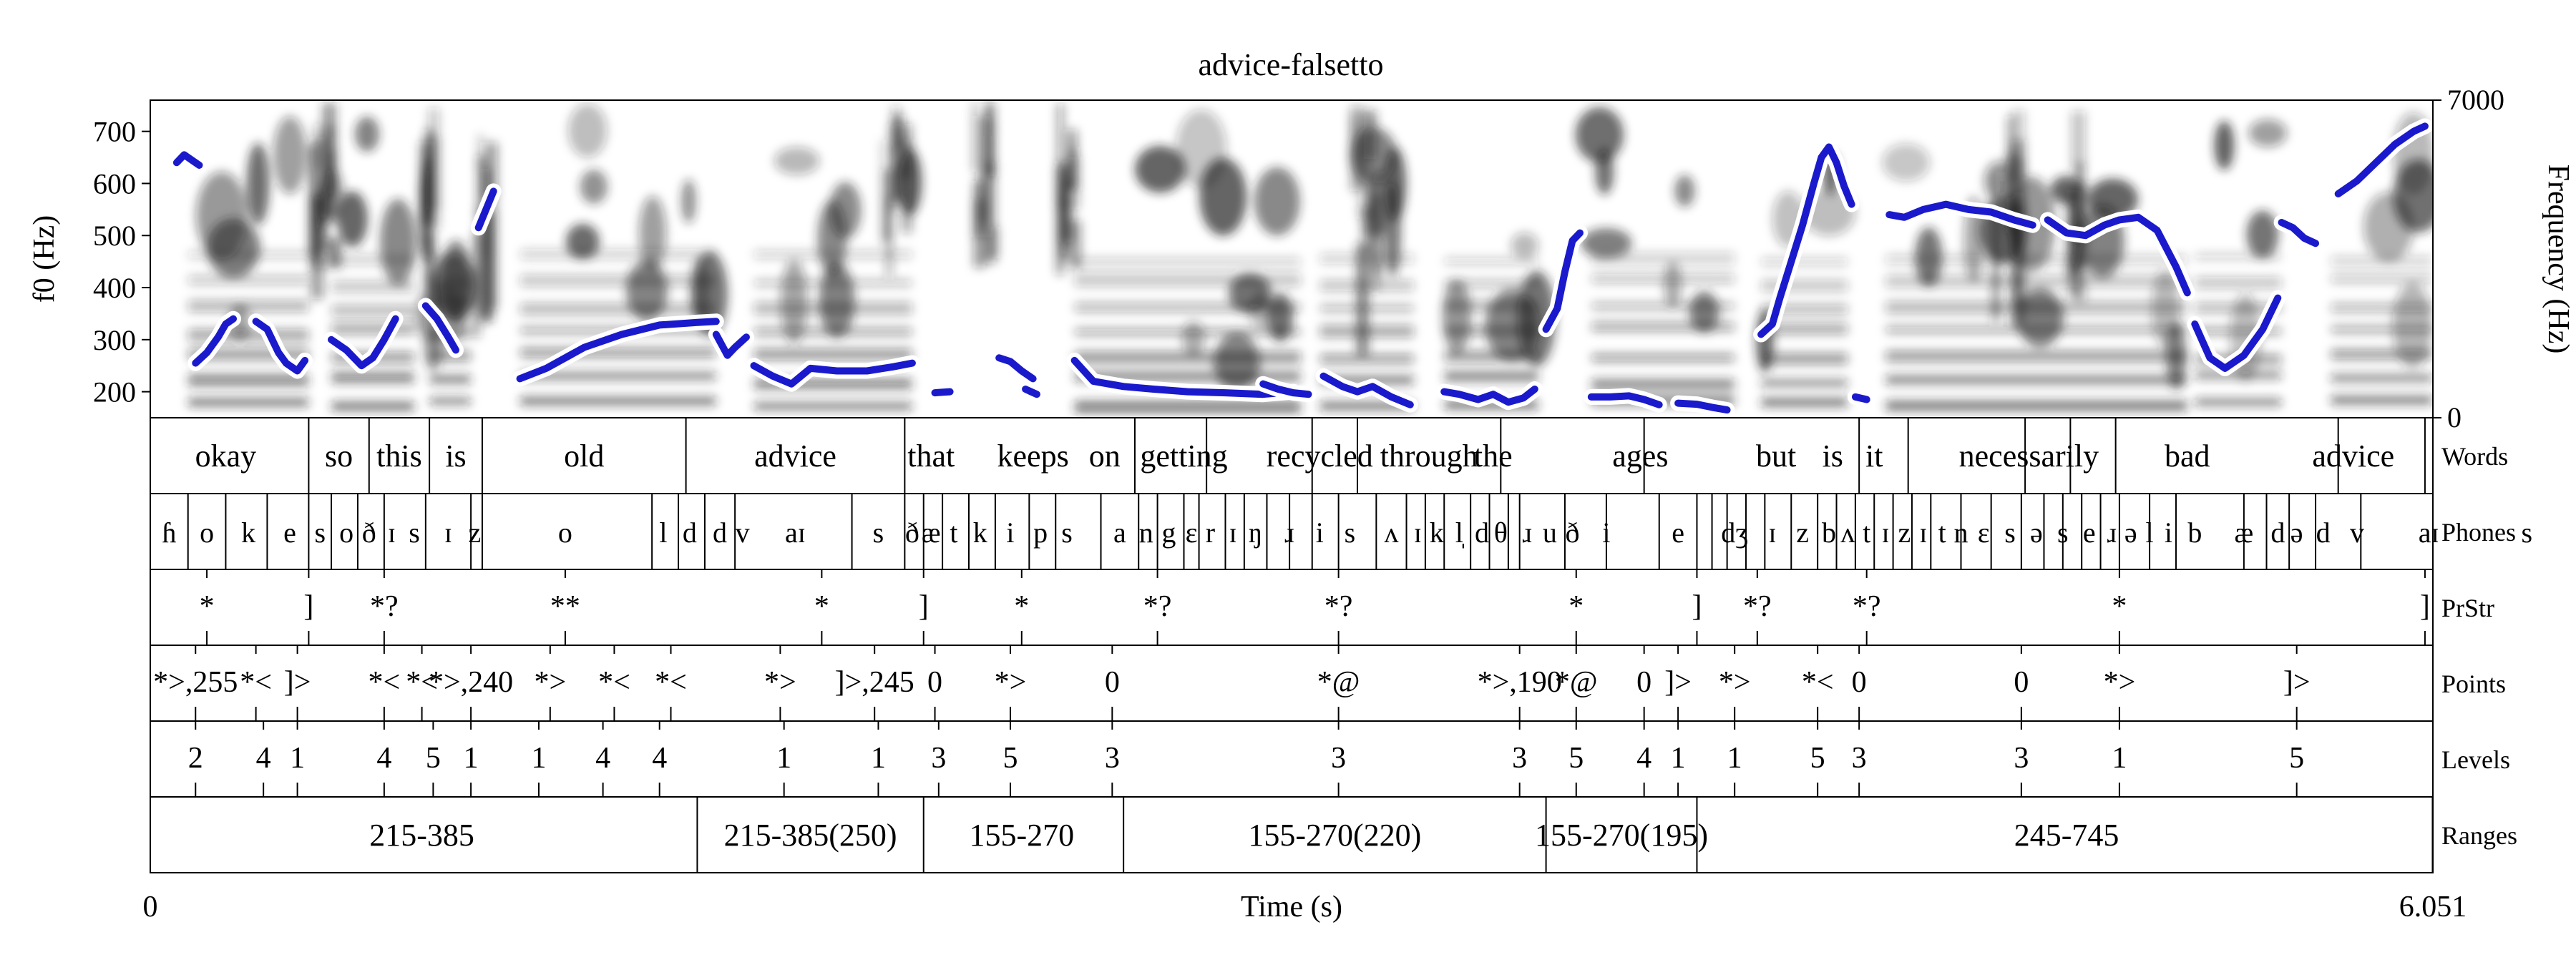 This screenshot has width=2576, height=970. What do you see at coordinates (1021, 835) in the screenshot?
I see `ranges-label: 155-270` at bounding box center [1021, 835].